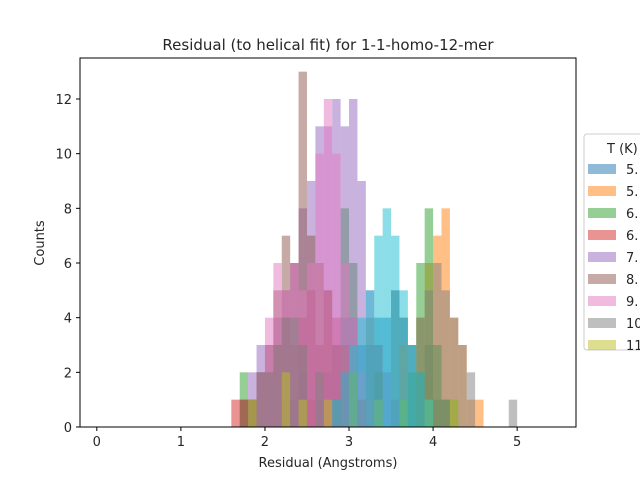 The image size is (640, 480). What do you see at coordinates (622, 149) in the screenshot?
I see `legend-title: T (K)` at bounding box center [622, 149].